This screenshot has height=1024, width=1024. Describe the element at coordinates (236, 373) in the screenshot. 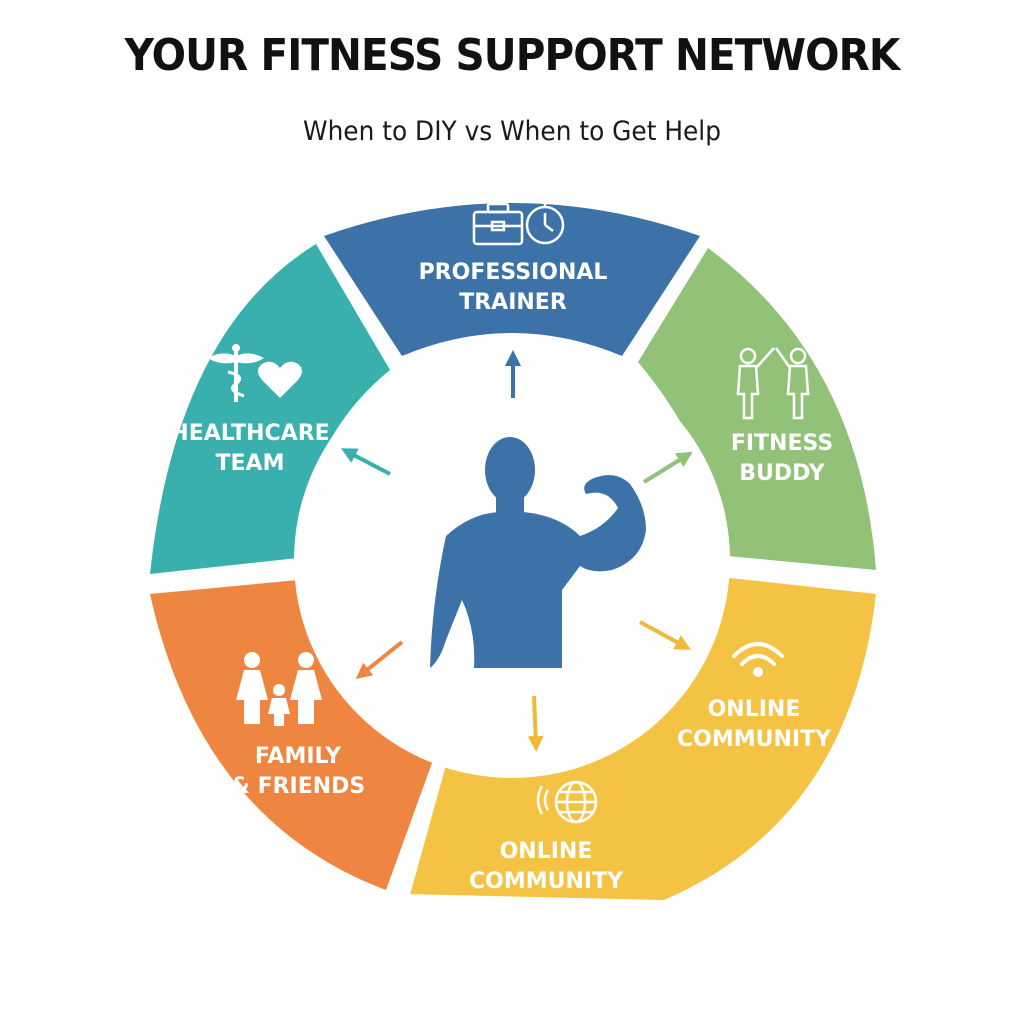

I see `caduceus-icon` at that location.